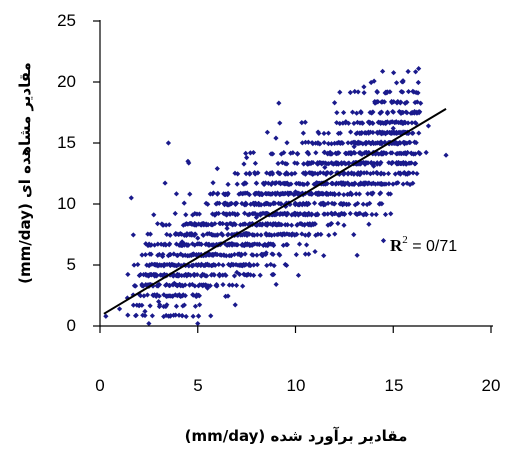  What do you see at coordinates (66, 20) in the screenshot?
I see `y-tick-label: 25` at bounding box center [66, 20].